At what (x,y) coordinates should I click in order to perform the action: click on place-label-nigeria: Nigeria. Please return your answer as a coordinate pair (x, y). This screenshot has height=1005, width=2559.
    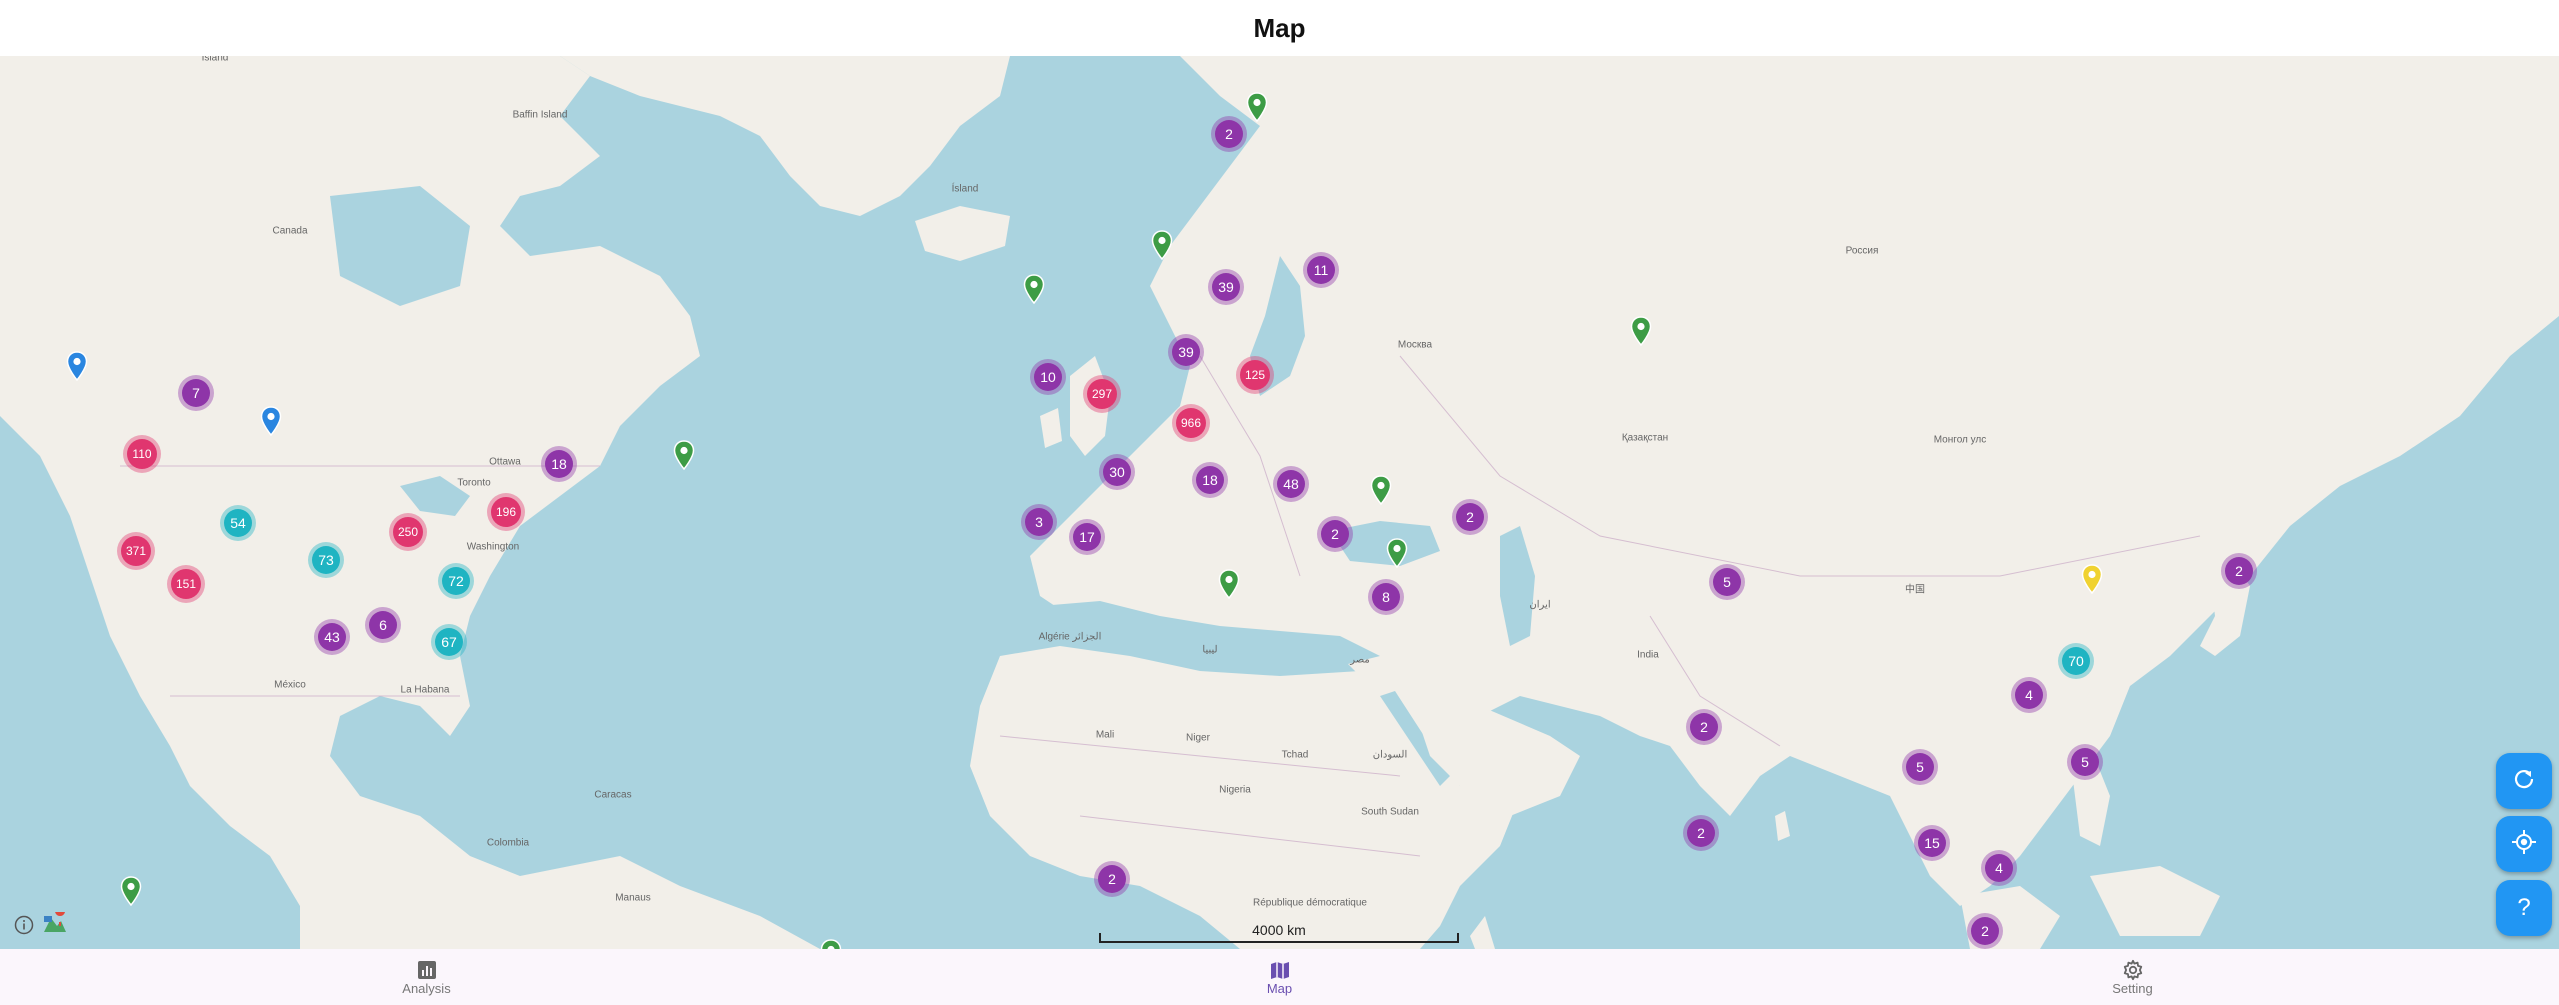
    Looking at the image, I should click on (1235, 790).